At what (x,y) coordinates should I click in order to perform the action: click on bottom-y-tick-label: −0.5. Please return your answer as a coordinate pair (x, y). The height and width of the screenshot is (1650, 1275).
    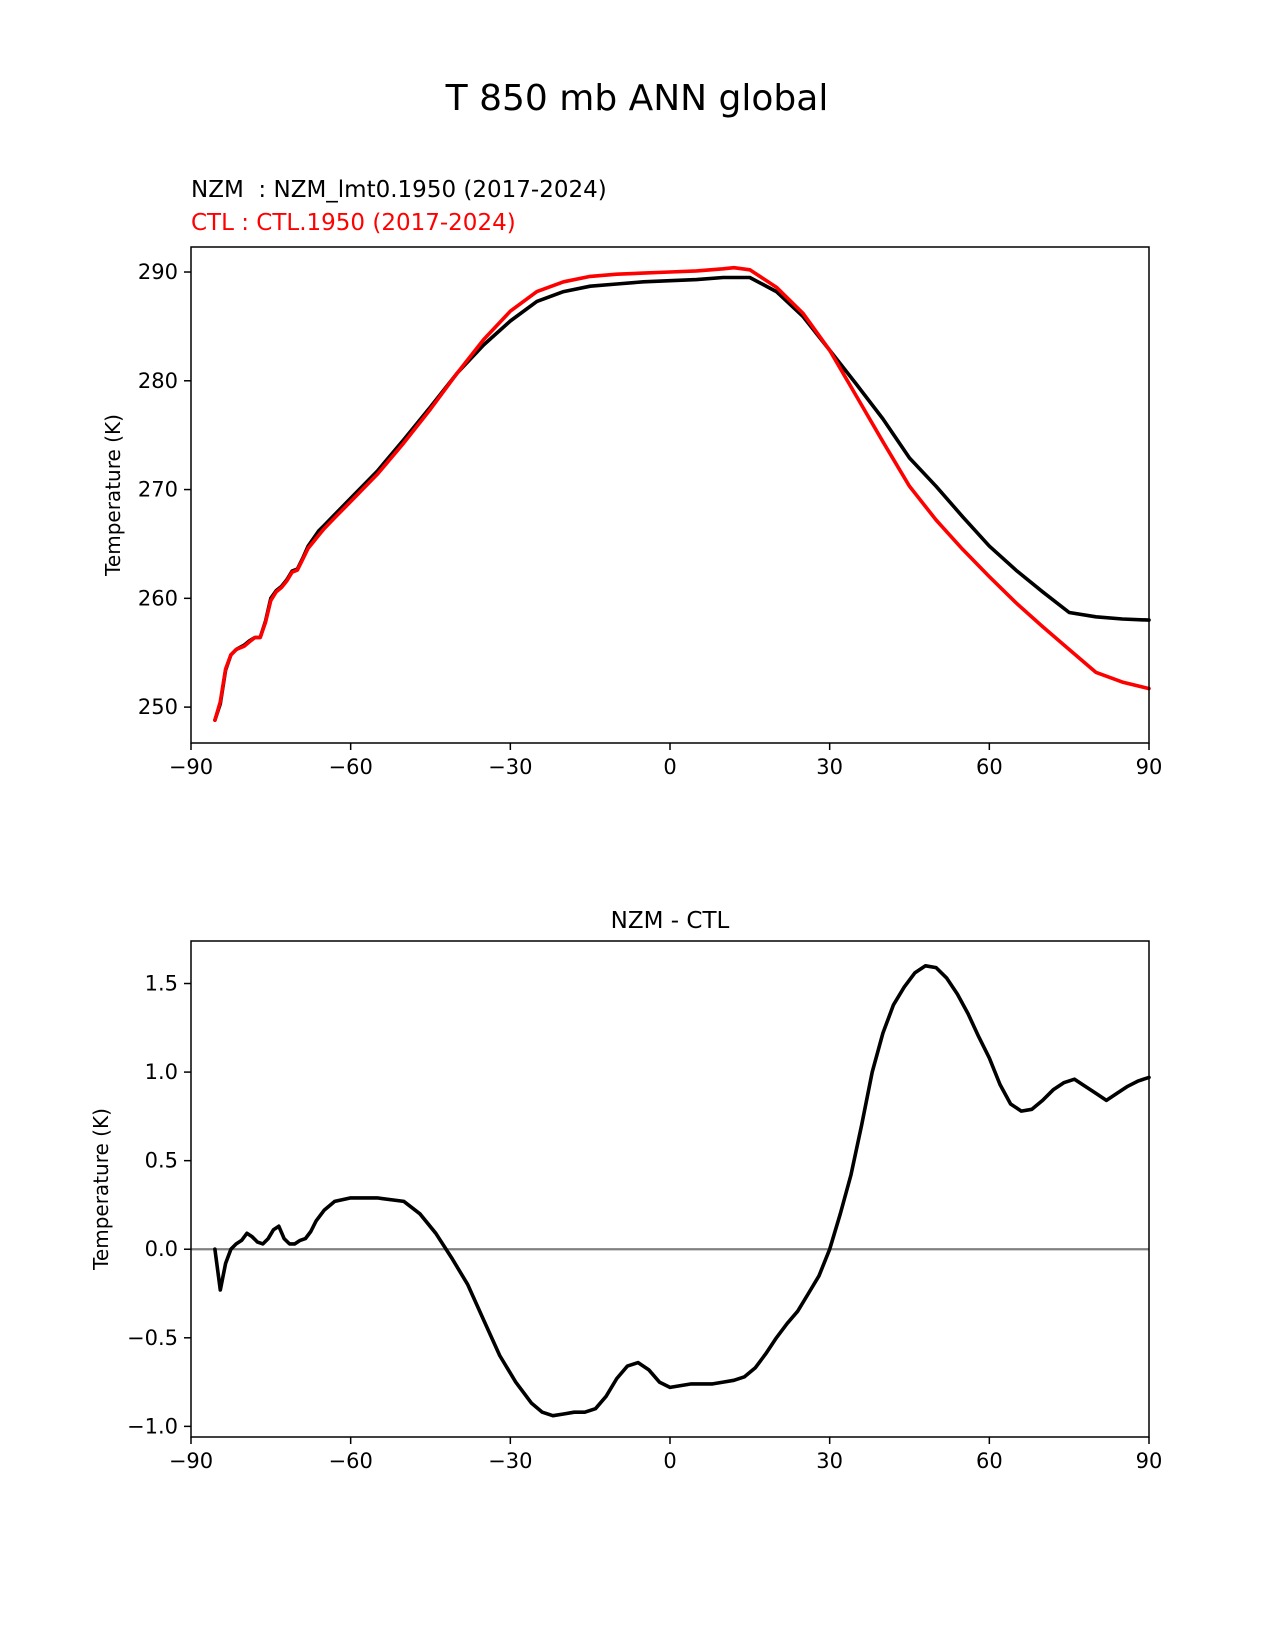
    Looking at the image, I should click on (152, 1338).